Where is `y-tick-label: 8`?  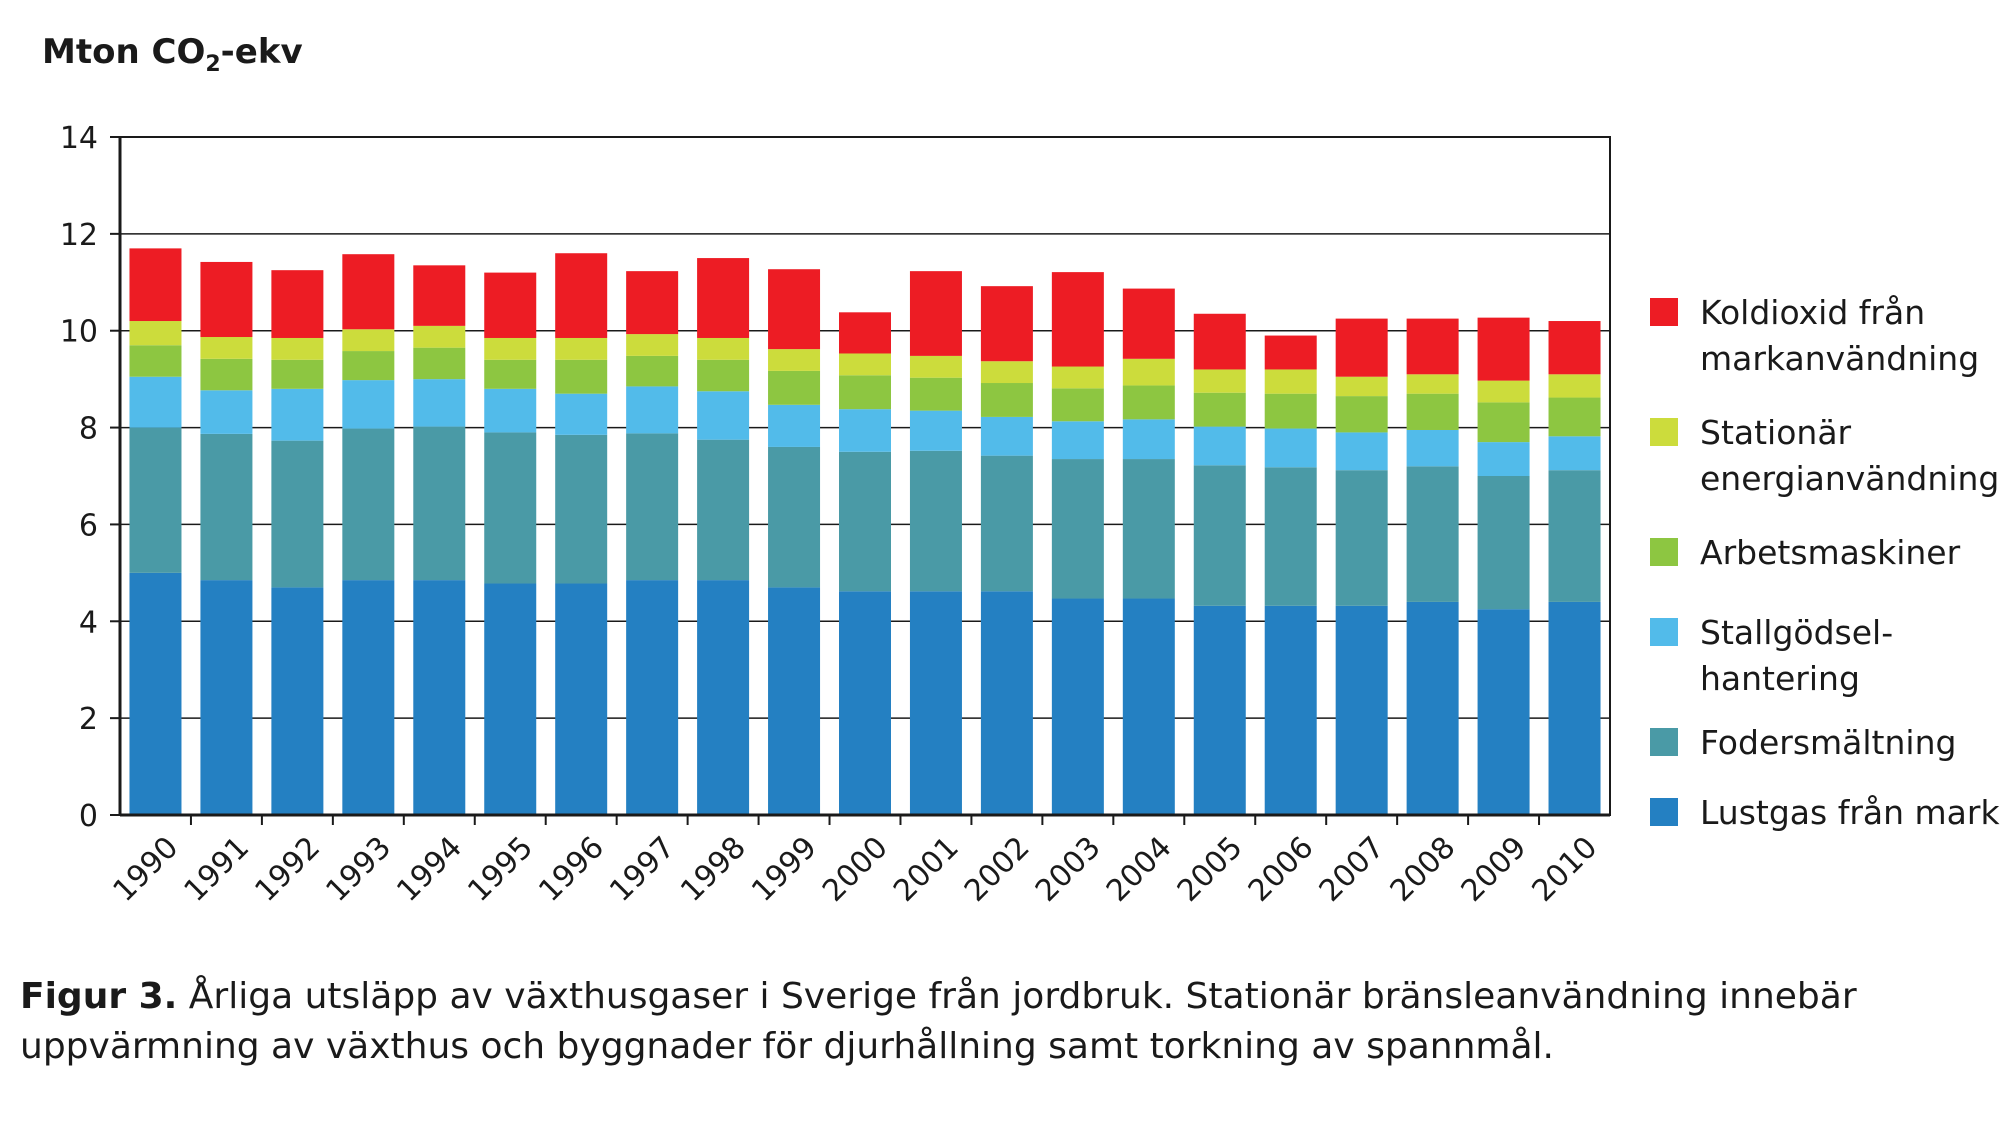
y-tick-label: 8 is located at coordinates (88, 429).